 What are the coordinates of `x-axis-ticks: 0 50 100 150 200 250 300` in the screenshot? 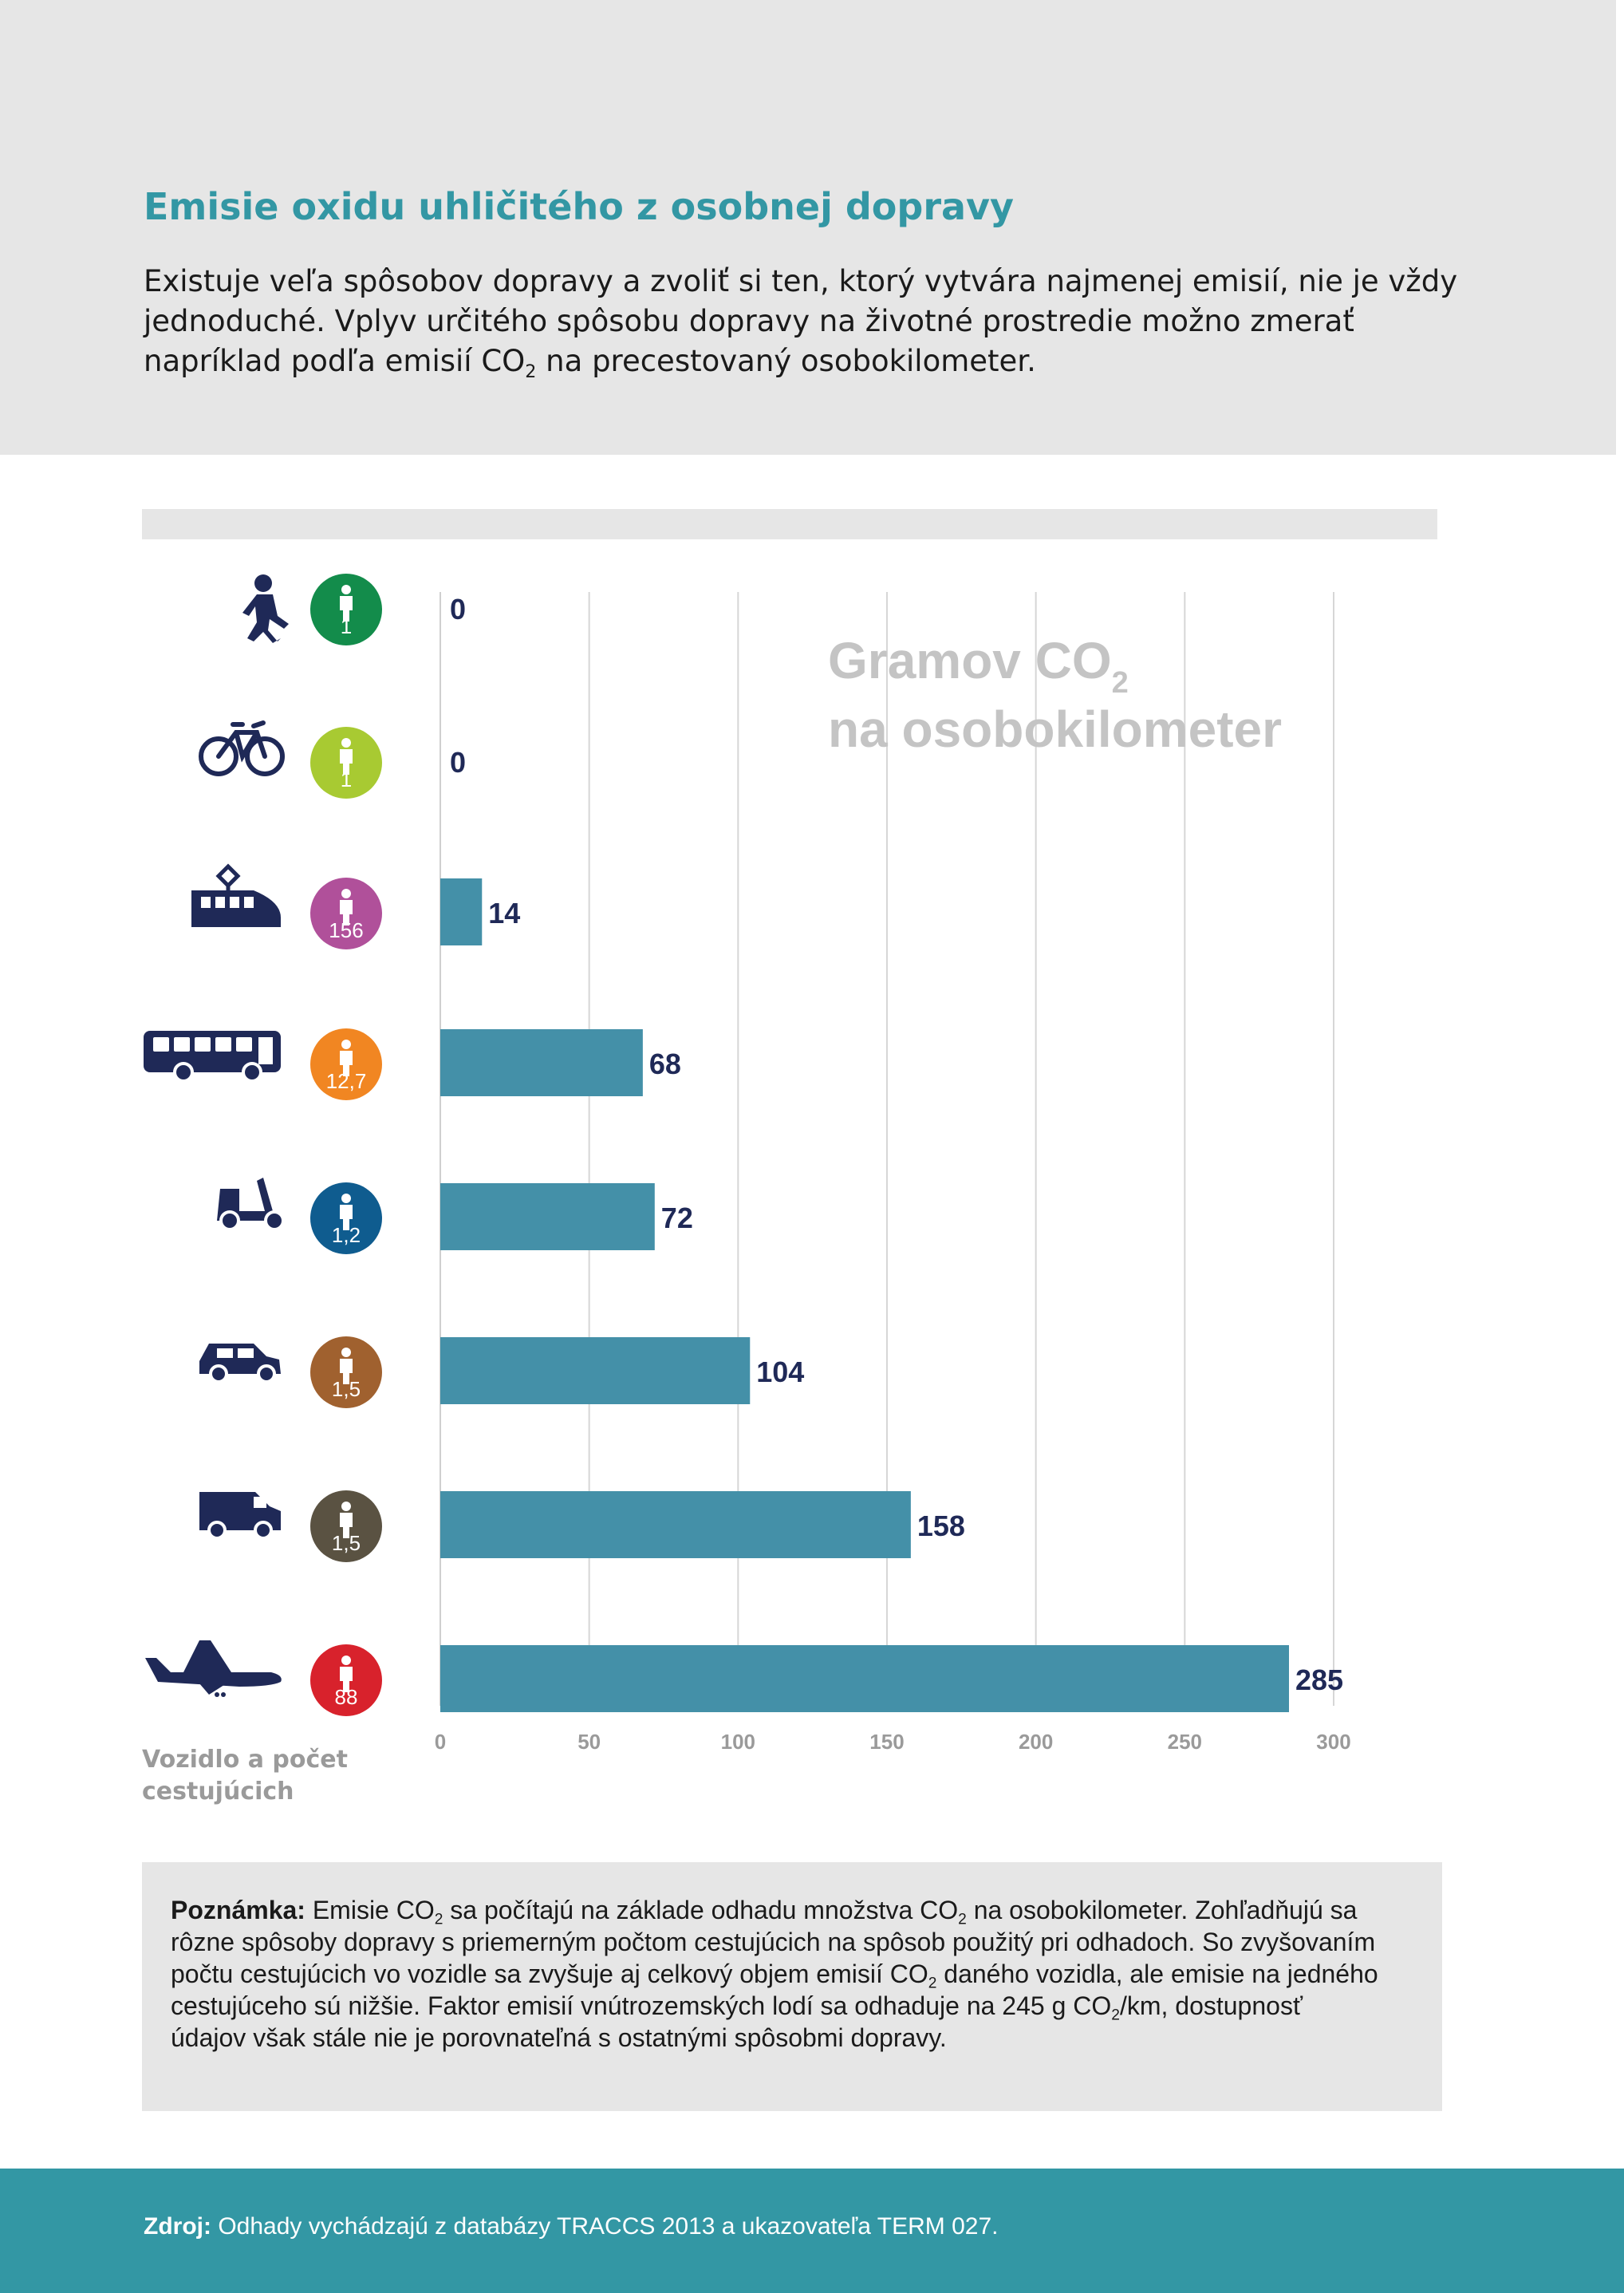 It's located at (893, 1742).